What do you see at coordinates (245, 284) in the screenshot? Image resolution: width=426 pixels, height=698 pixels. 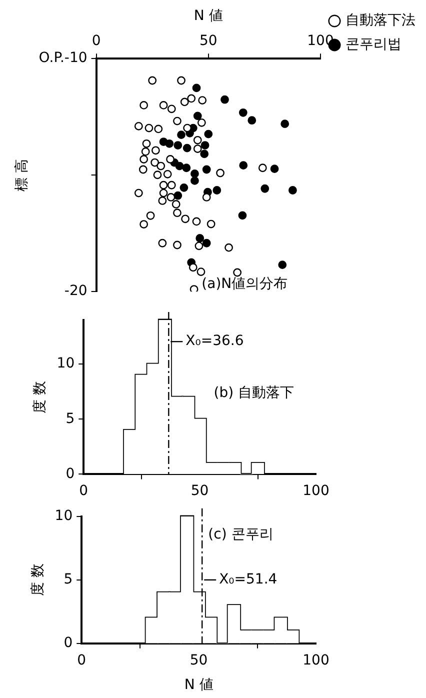 I see `annotation: (a)N値의分布` at bounding box center [245, 284].